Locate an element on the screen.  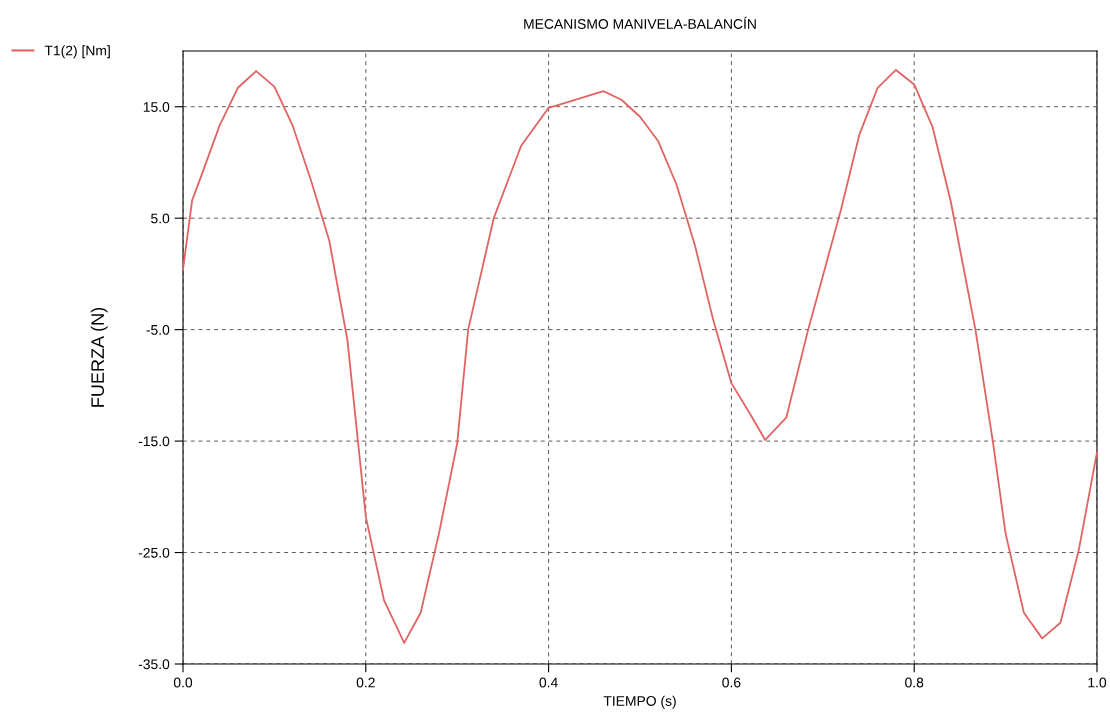
x-tick-label: 0.6 is located at coordinates (731, 682).